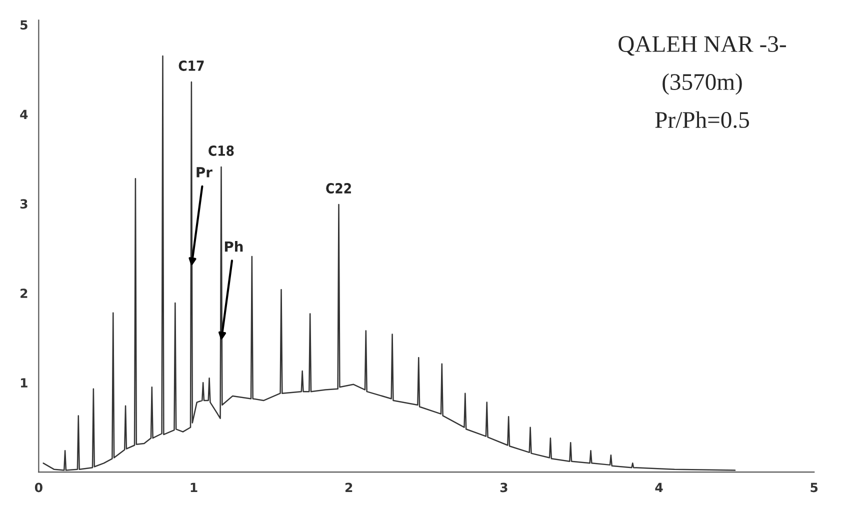  Describe the element at coordinates (24, 114) in the screenshot. I see `y-tick-label: 4` at that location.